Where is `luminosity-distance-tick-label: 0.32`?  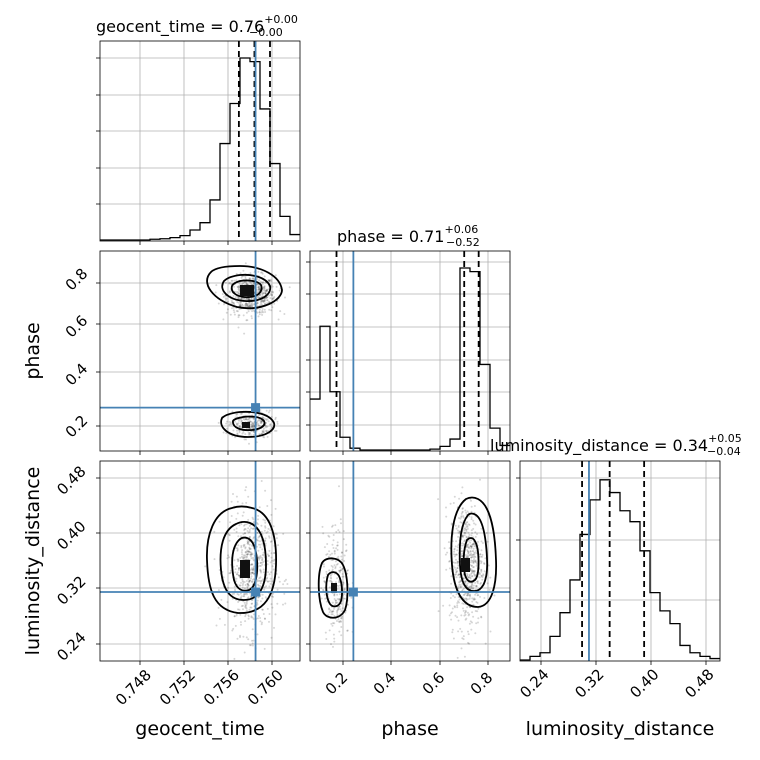 luminosity-distance-tick-label: 0.32 is located at coordinates (71, 590).